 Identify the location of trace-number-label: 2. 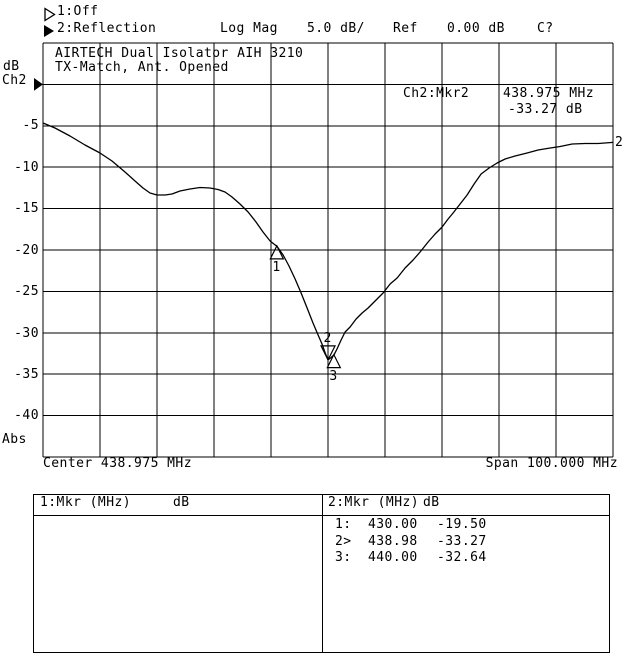
(619, 142).